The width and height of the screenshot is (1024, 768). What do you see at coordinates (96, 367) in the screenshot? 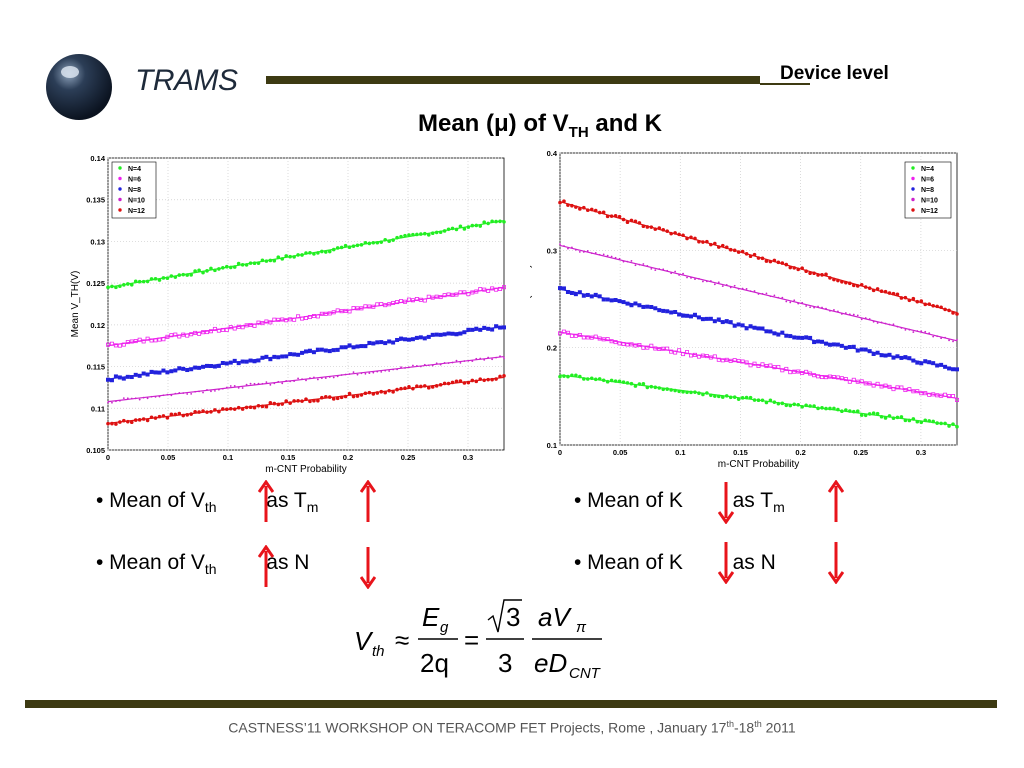
I see `y-tick-label: 0.115` at bounding box center [96, 367].